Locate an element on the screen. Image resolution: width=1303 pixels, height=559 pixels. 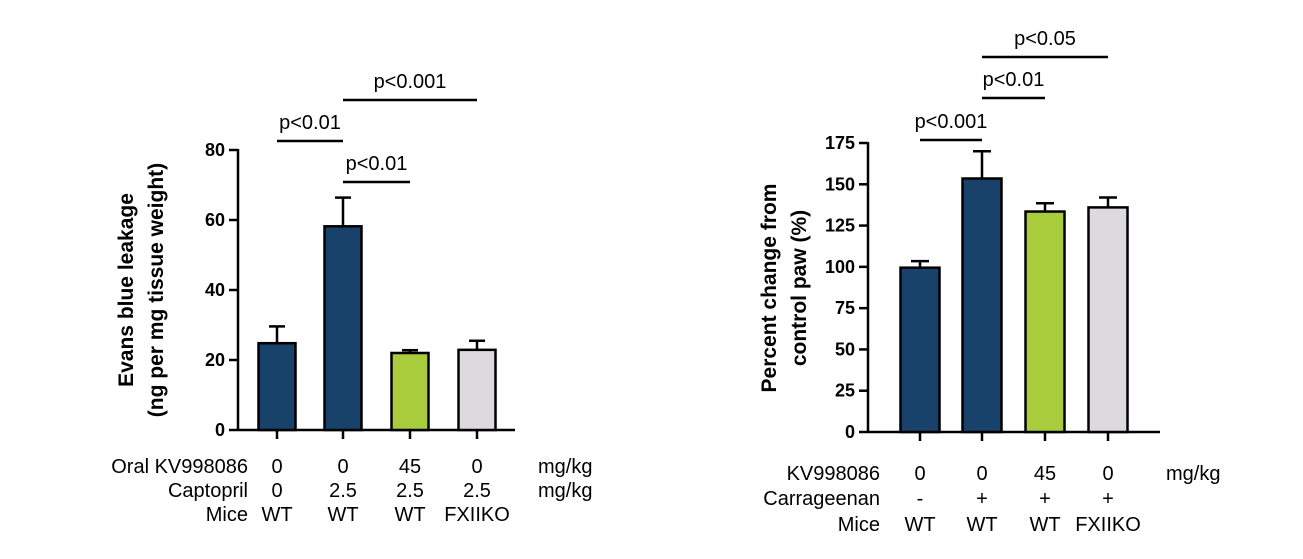
y-tick-label: 80 is located at coordinates (215, 150).